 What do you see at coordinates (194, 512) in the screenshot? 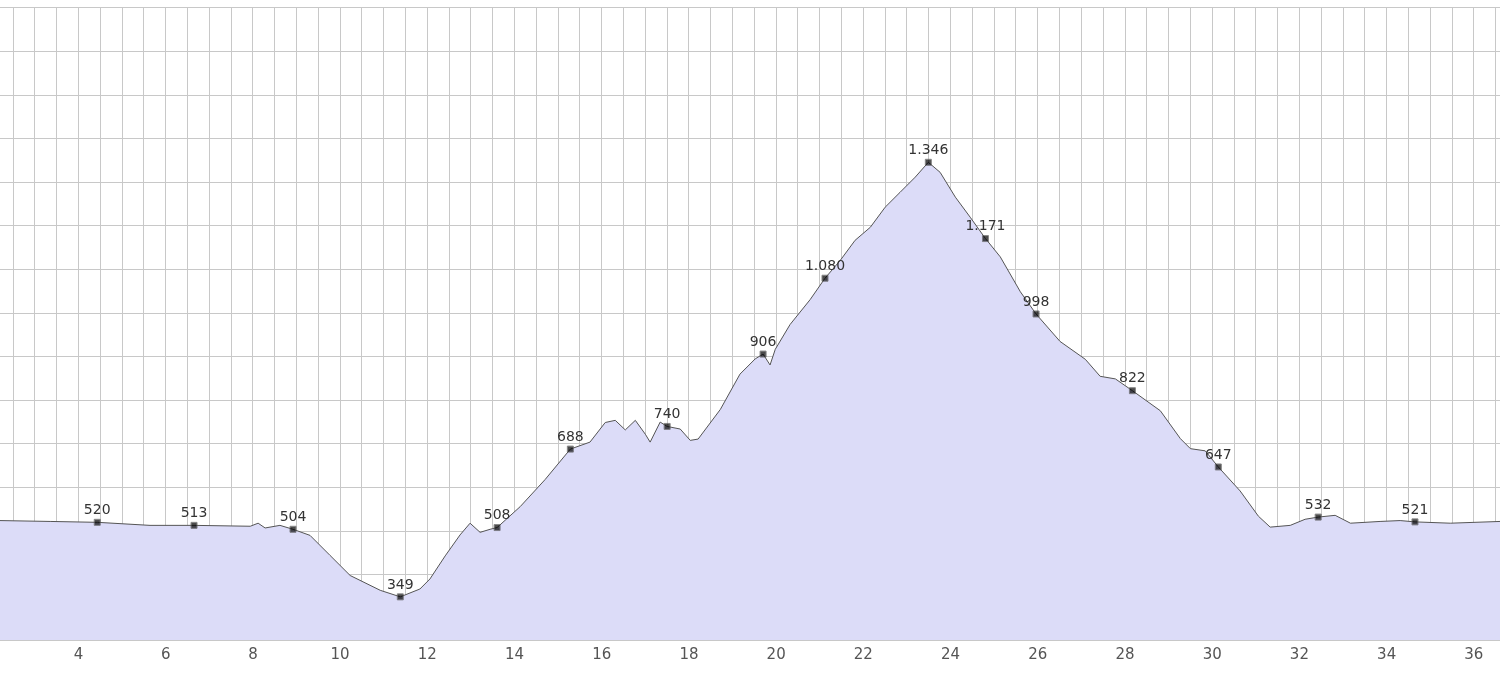
I see `data-label: 513` at bounding box center [194, 512].